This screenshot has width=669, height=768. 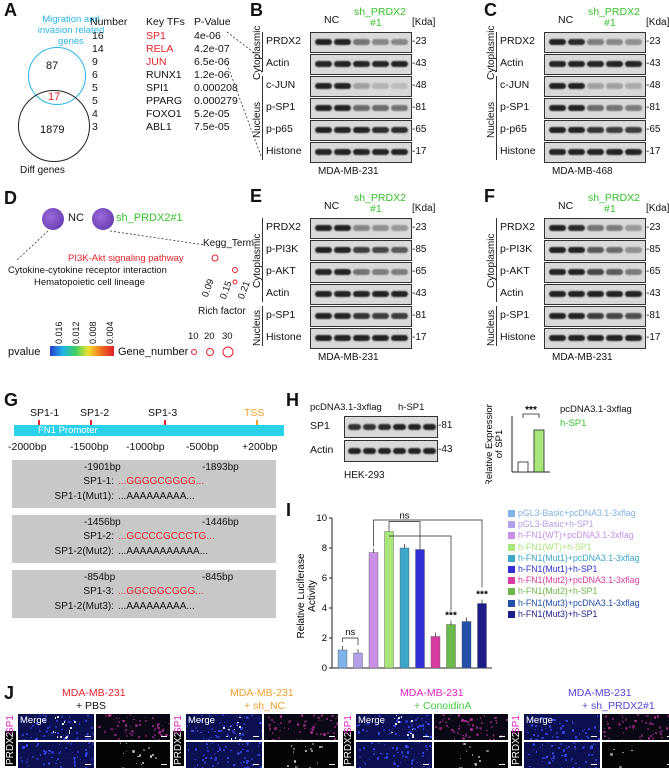 What do you see at coordinates (84, 551) in the screenshot?
I see `seq-mut-label: SP1-2(Mut2):` at bounding box center [84, 551].